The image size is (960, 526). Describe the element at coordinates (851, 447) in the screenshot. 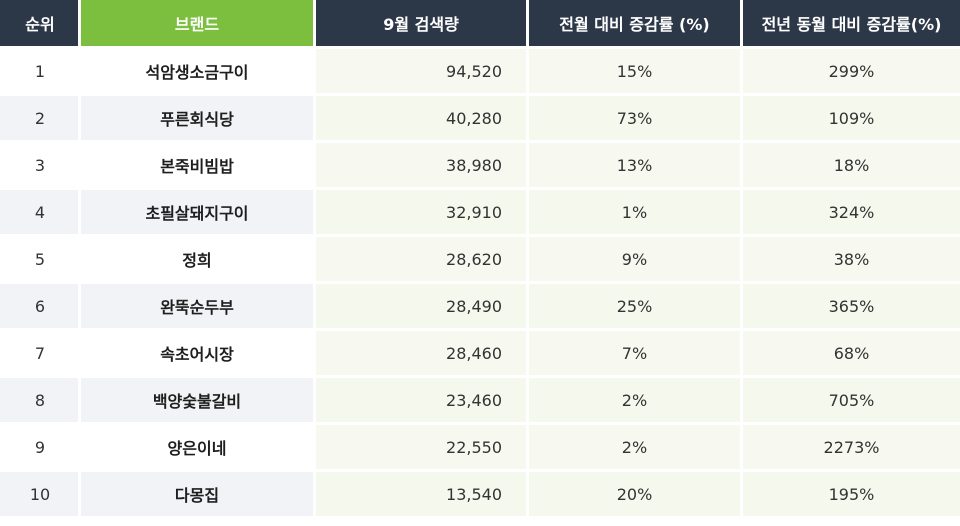

I see `yoy-change-cell: 2273%` at that location.